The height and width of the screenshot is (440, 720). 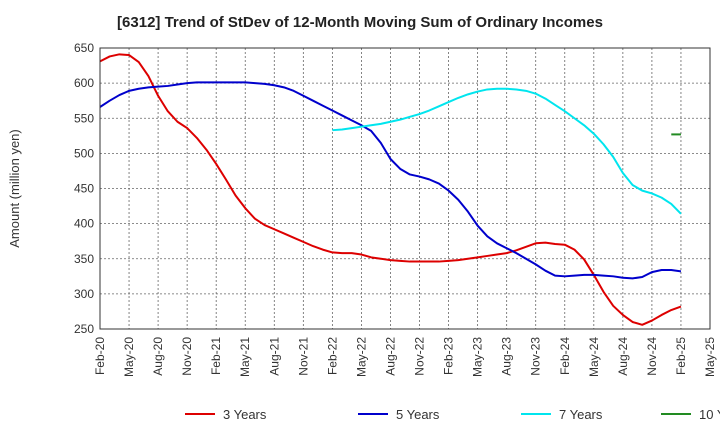 What do you see at coordinates (84, 189) in the screenshot?
I see `y-tick-label: 450` at bounding box center [84, 189].